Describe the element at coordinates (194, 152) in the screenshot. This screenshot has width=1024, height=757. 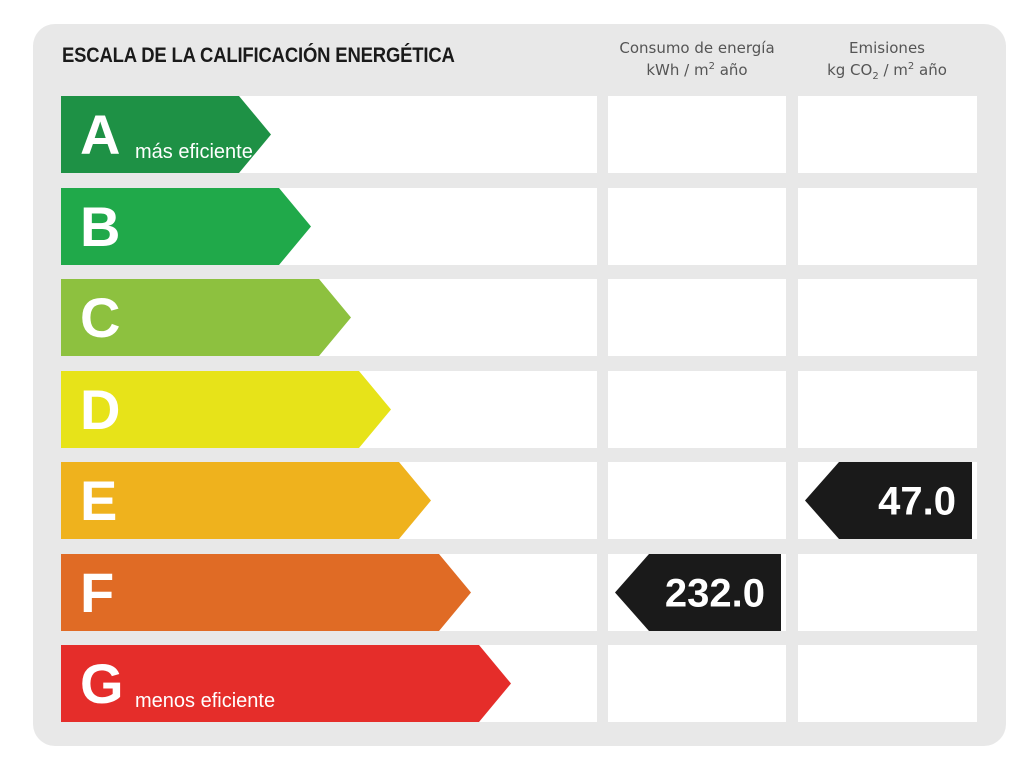
I see `grade-note-a: más eficiente` at that location.